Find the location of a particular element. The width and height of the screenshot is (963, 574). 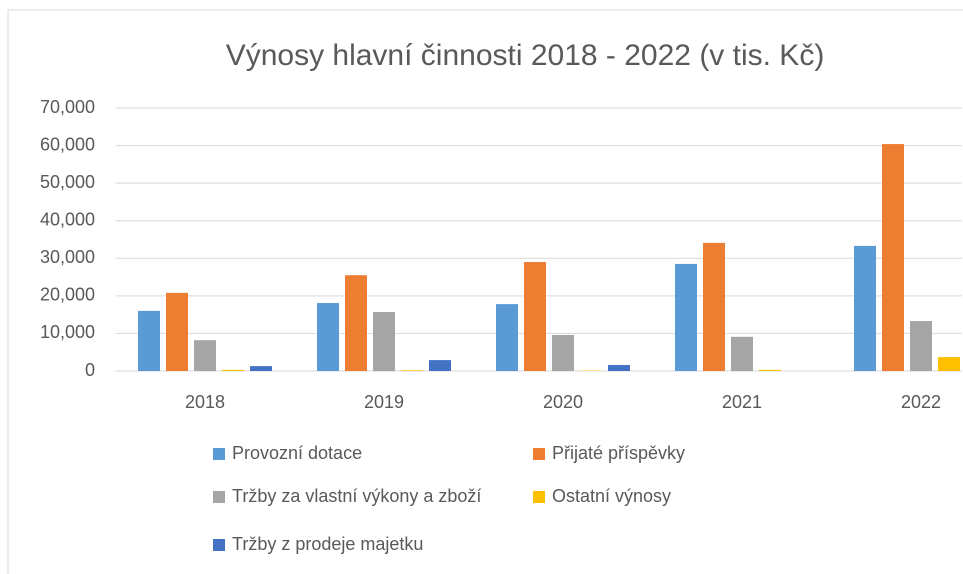

x-tick-label: 2021 is located at coordinates (742, 402).